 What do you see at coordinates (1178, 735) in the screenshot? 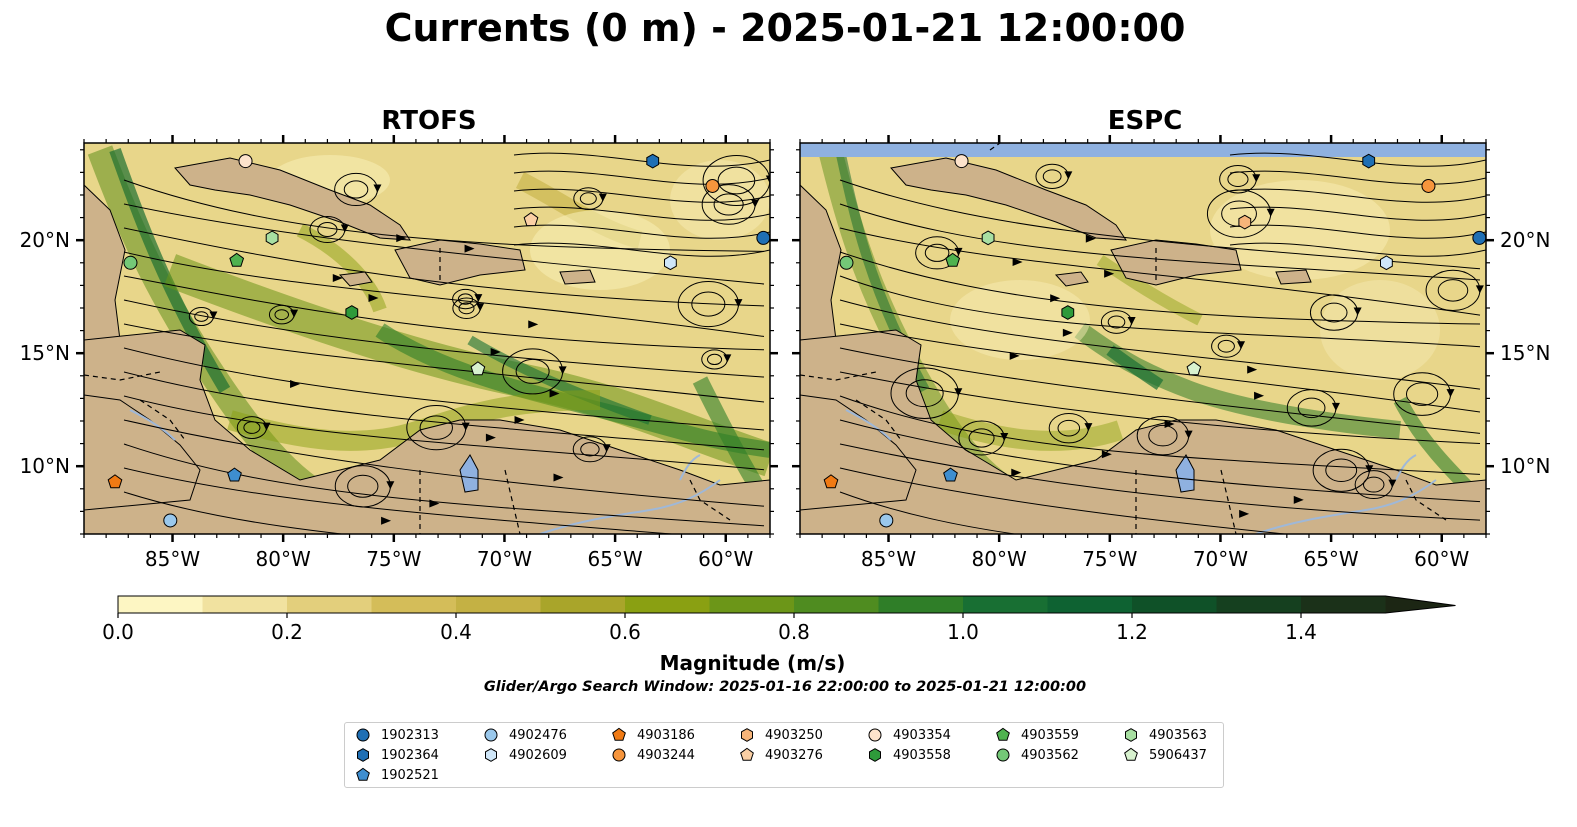
I see `legend-label: 4903563` at bounding box center [1178, 735].